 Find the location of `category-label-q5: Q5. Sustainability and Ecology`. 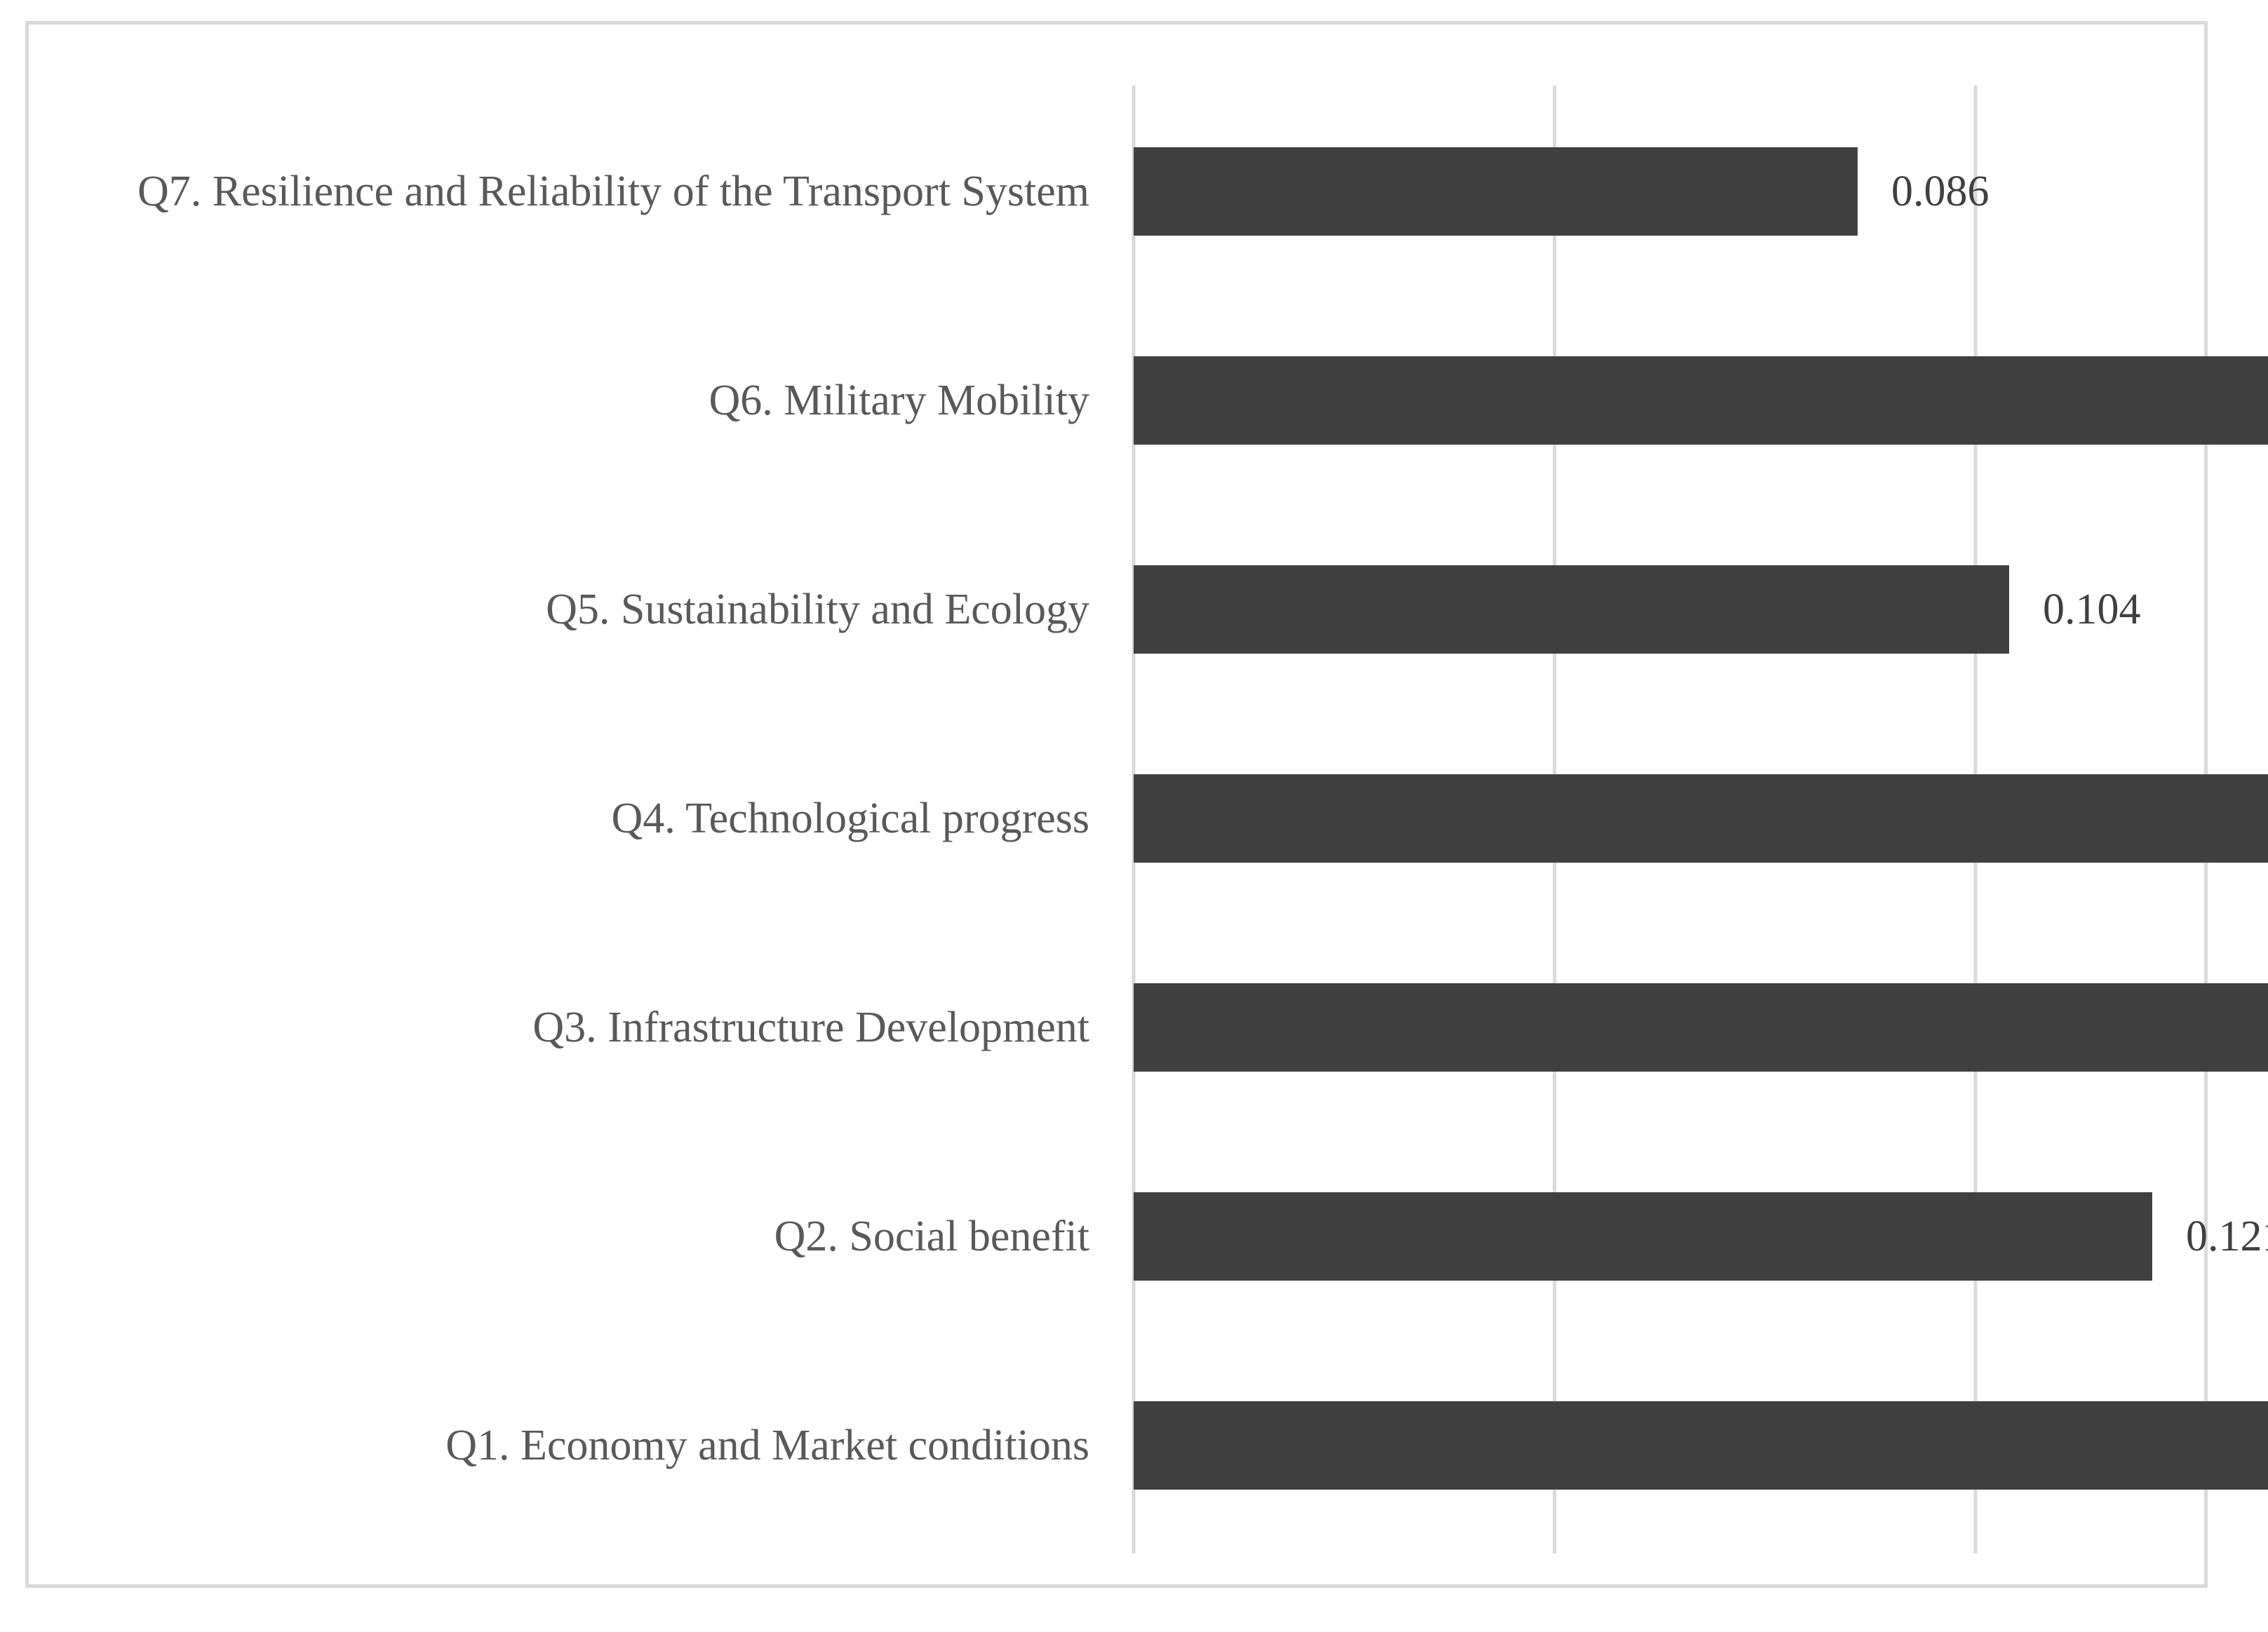

category-label-q5: Q5. Sustainability and Ecology is located at coordinates (817, 609).